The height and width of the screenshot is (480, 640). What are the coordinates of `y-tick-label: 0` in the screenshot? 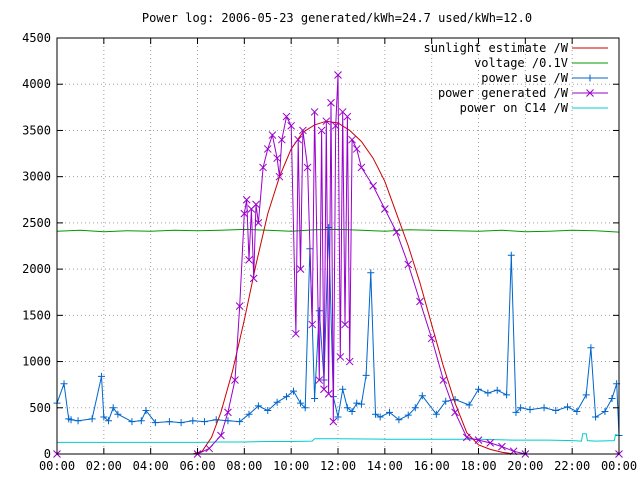 It's located at (47, 454).